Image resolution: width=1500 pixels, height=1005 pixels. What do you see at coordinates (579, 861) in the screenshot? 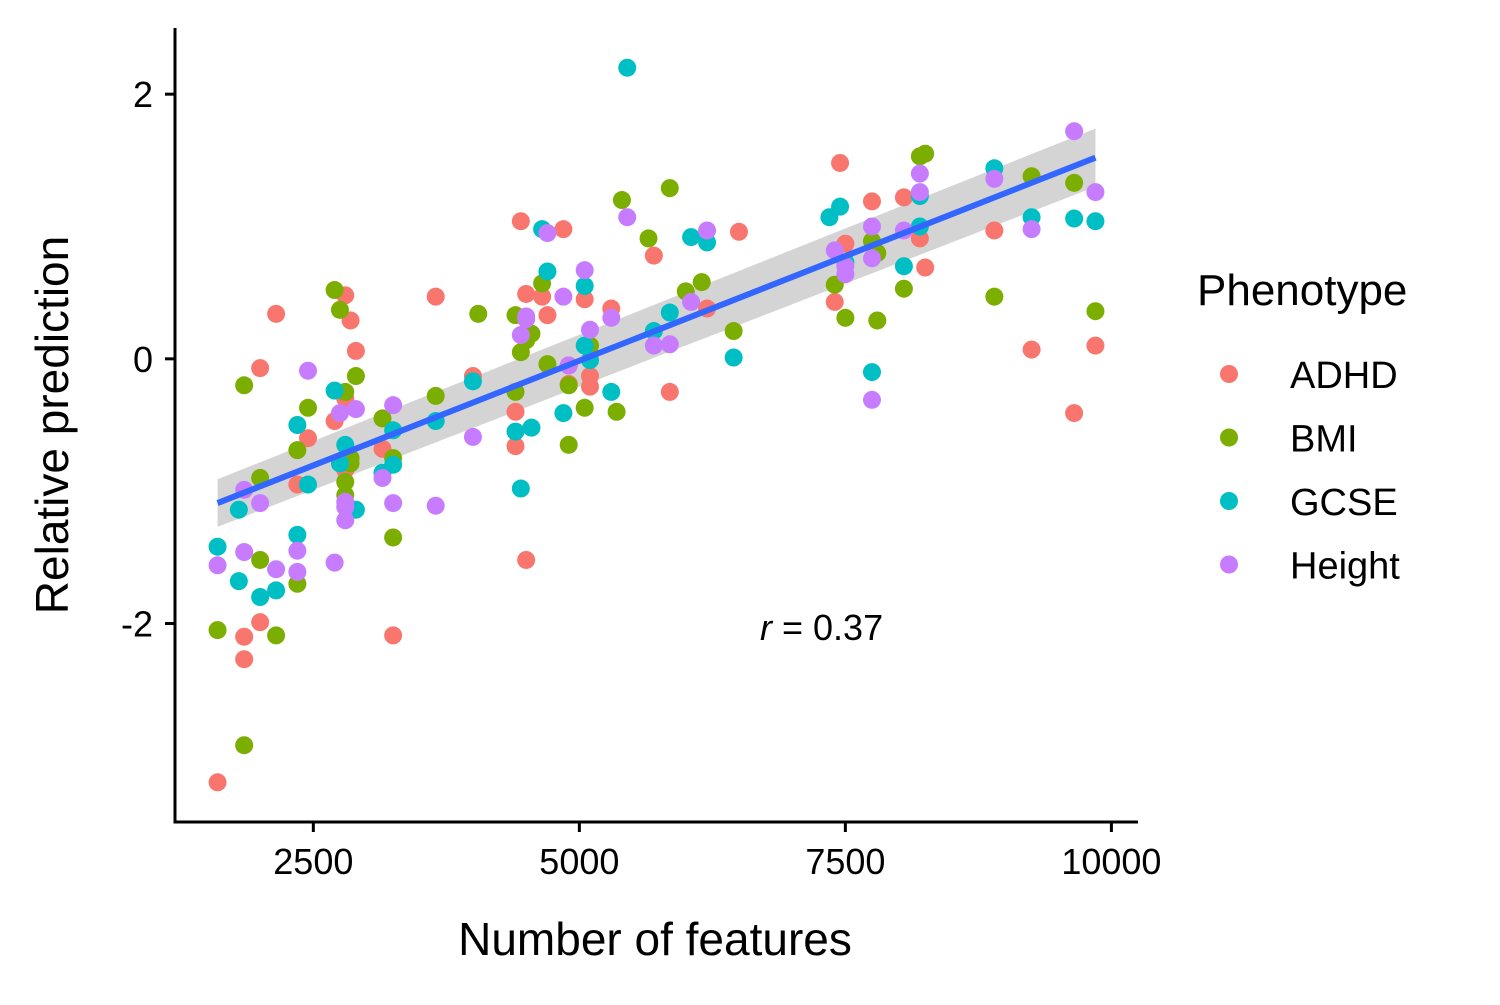
I see `x-tick-label: 5000` at bounding box center [579, 861].